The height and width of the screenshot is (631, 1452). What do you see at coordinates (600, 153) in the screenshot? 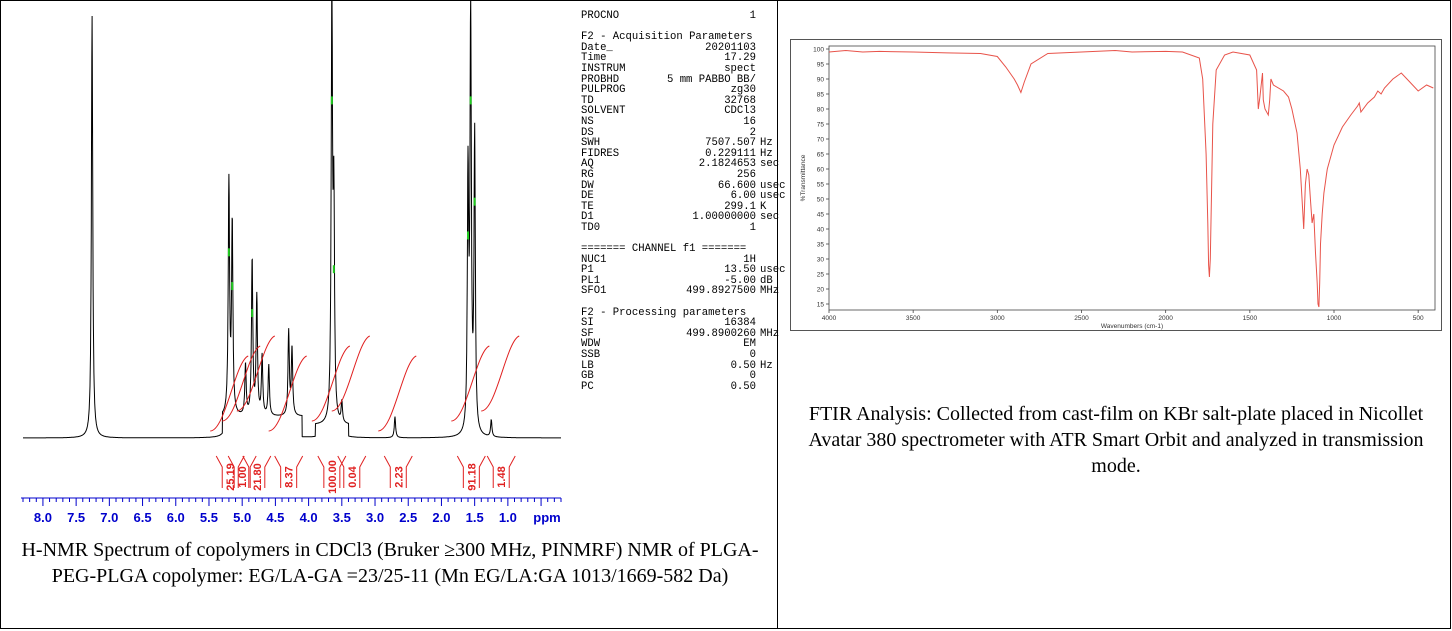
I see `param-key: FIDRES` at bounding box center [600, 153].